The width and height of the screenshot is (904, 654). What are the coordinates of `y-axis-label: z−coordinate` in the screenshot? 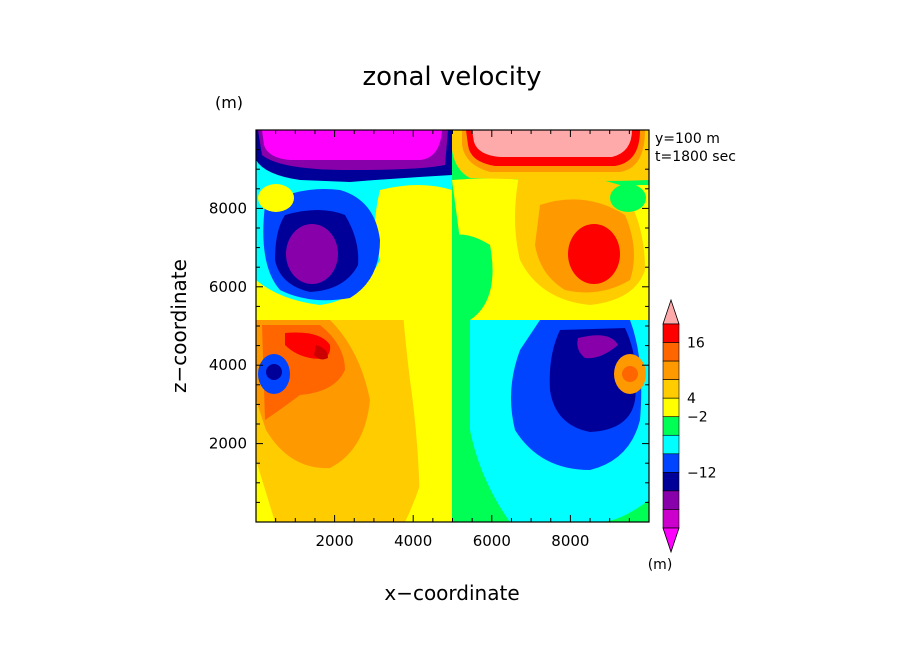 It's located at (179, 326).